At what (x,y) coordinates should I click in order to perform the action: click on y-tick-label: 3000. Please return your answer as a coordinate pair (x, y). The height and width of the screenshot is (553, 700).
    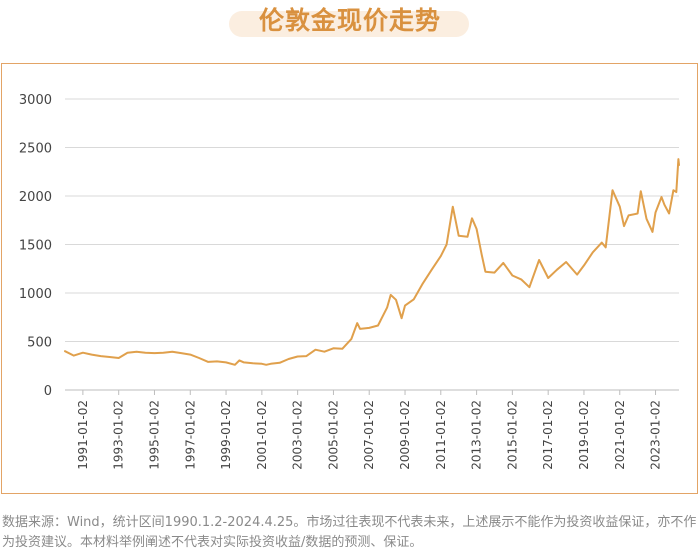
    Looking at the image, I should click on (35, 100).